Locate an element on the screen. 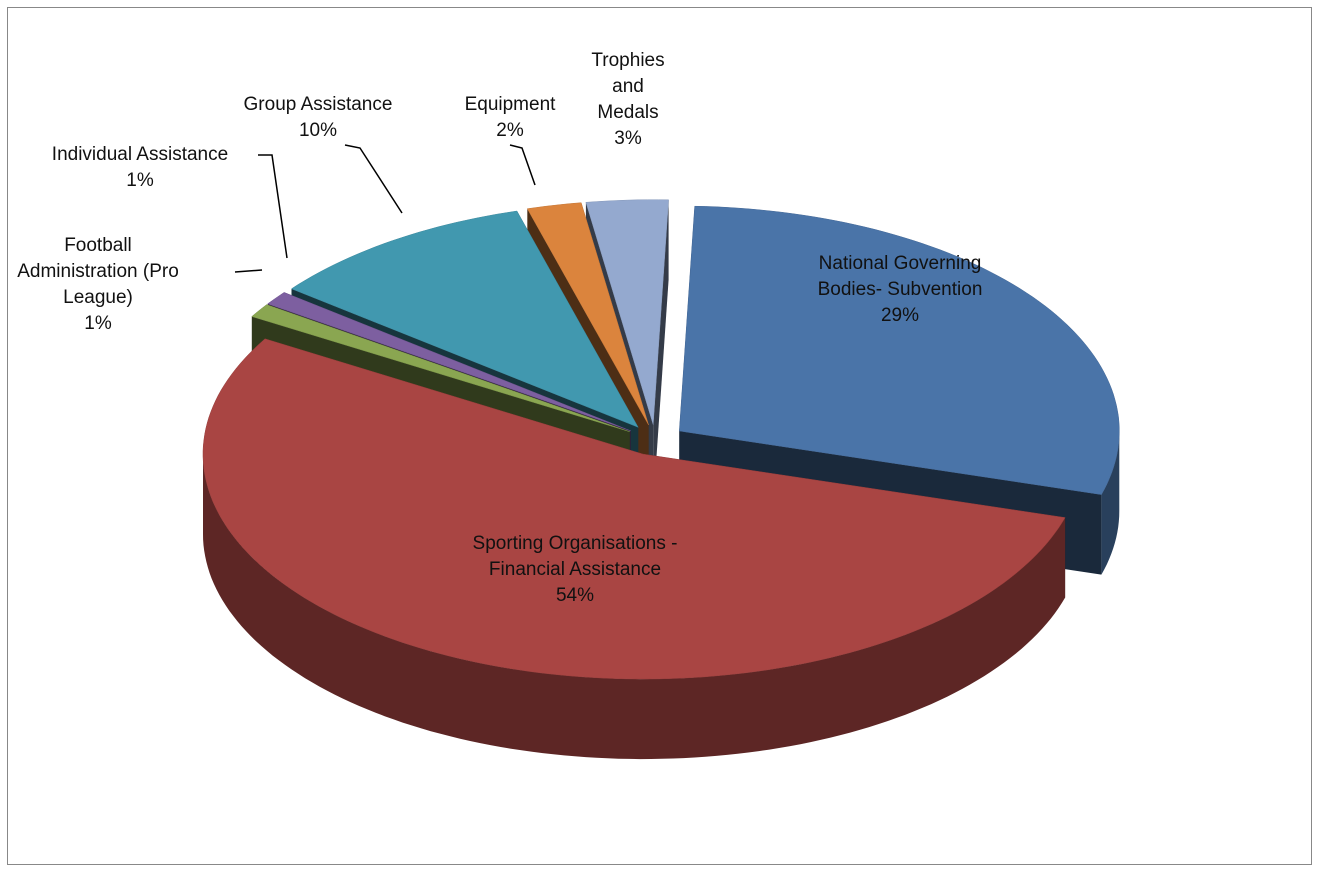 This screenshot has height=872, width=1321. data-label: Football Administration (Pro League) 1% is located at coordinates (98, 285).